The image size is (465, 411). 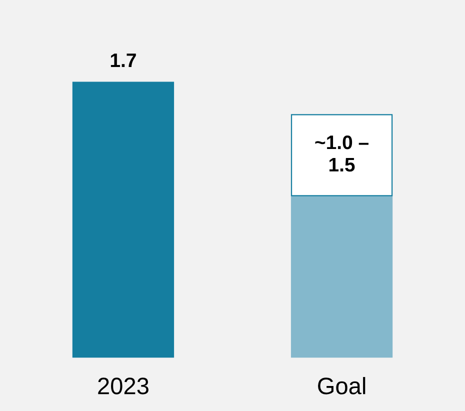 I want to click on data-label: ~1.0 – 1.5, so click(x=341, y=153).